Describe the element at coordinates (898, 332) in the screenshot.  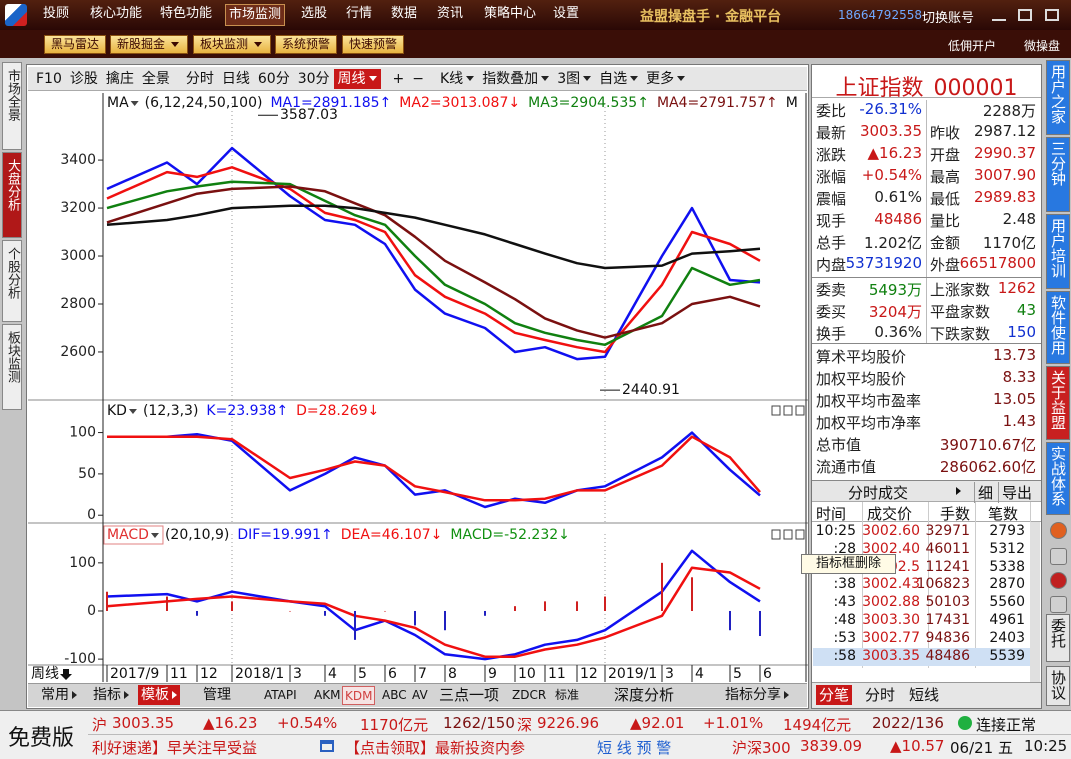
I see `quote-value: 0.36%` at that location.